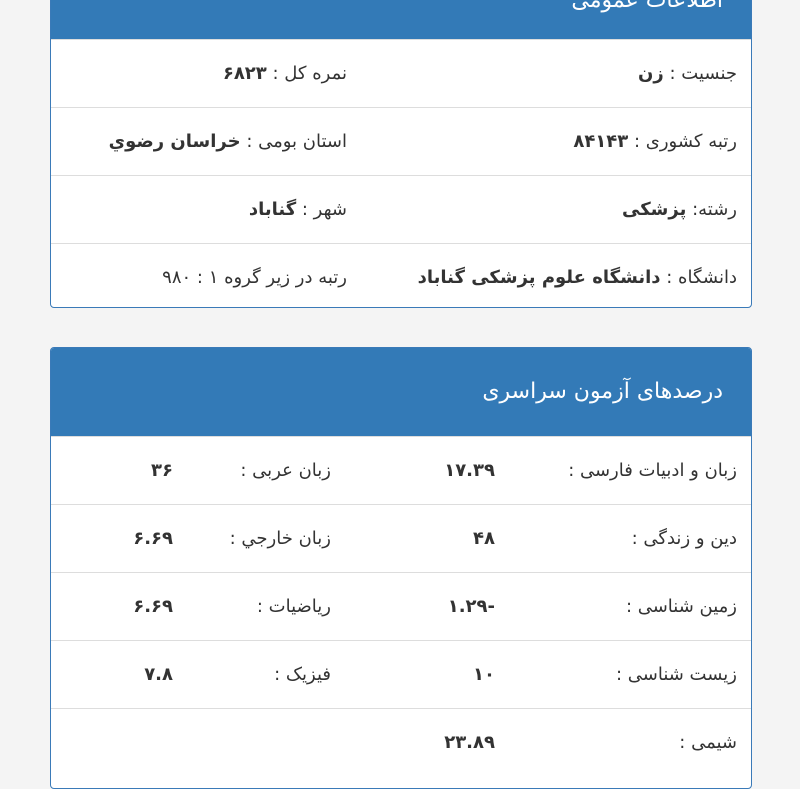  I want to click on subject-label: فیزیک :, so click(302, 674).